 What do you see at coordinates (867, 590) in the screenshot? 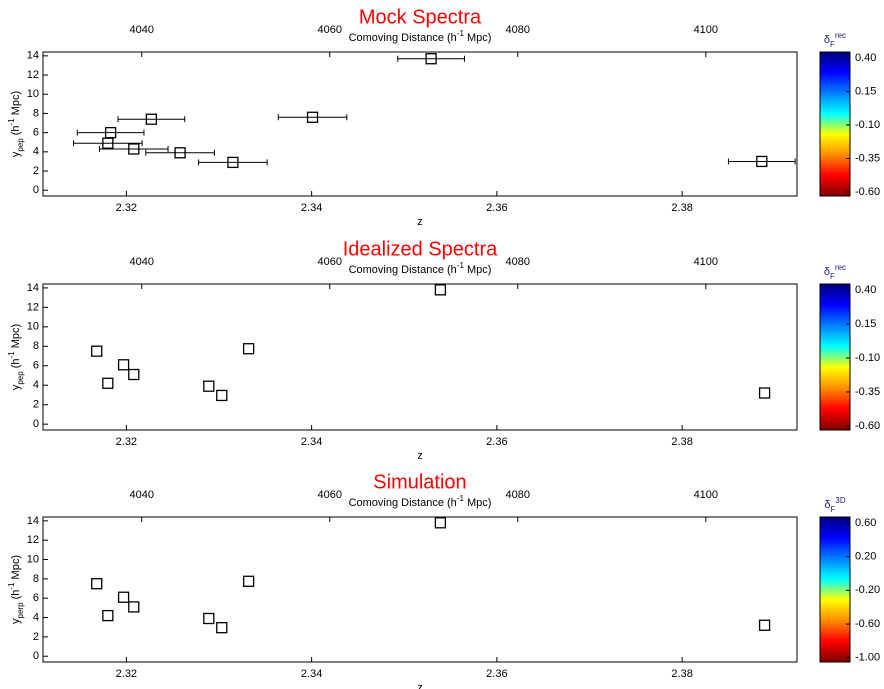
I see `colorbar-tick-label: -0.20` at bounding box center [867, 590].